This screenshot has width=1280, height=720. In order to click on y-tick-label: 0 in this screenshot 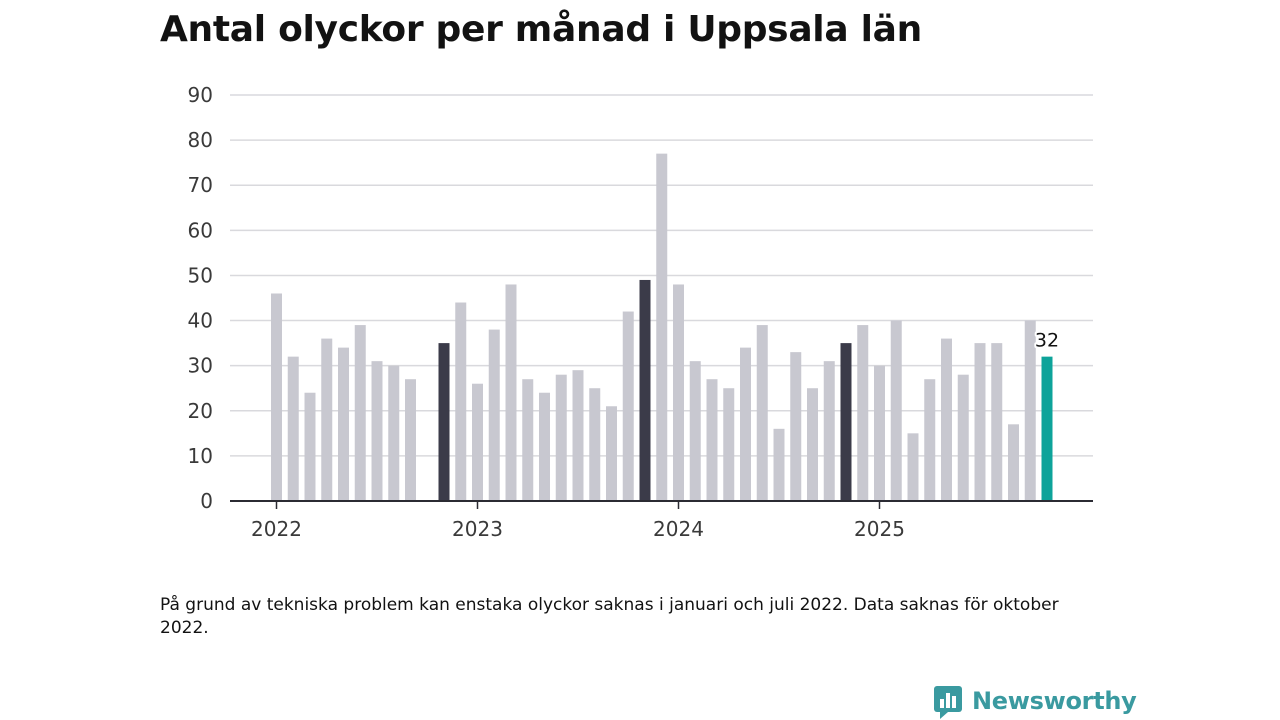, I will do `click(206, 501)`.